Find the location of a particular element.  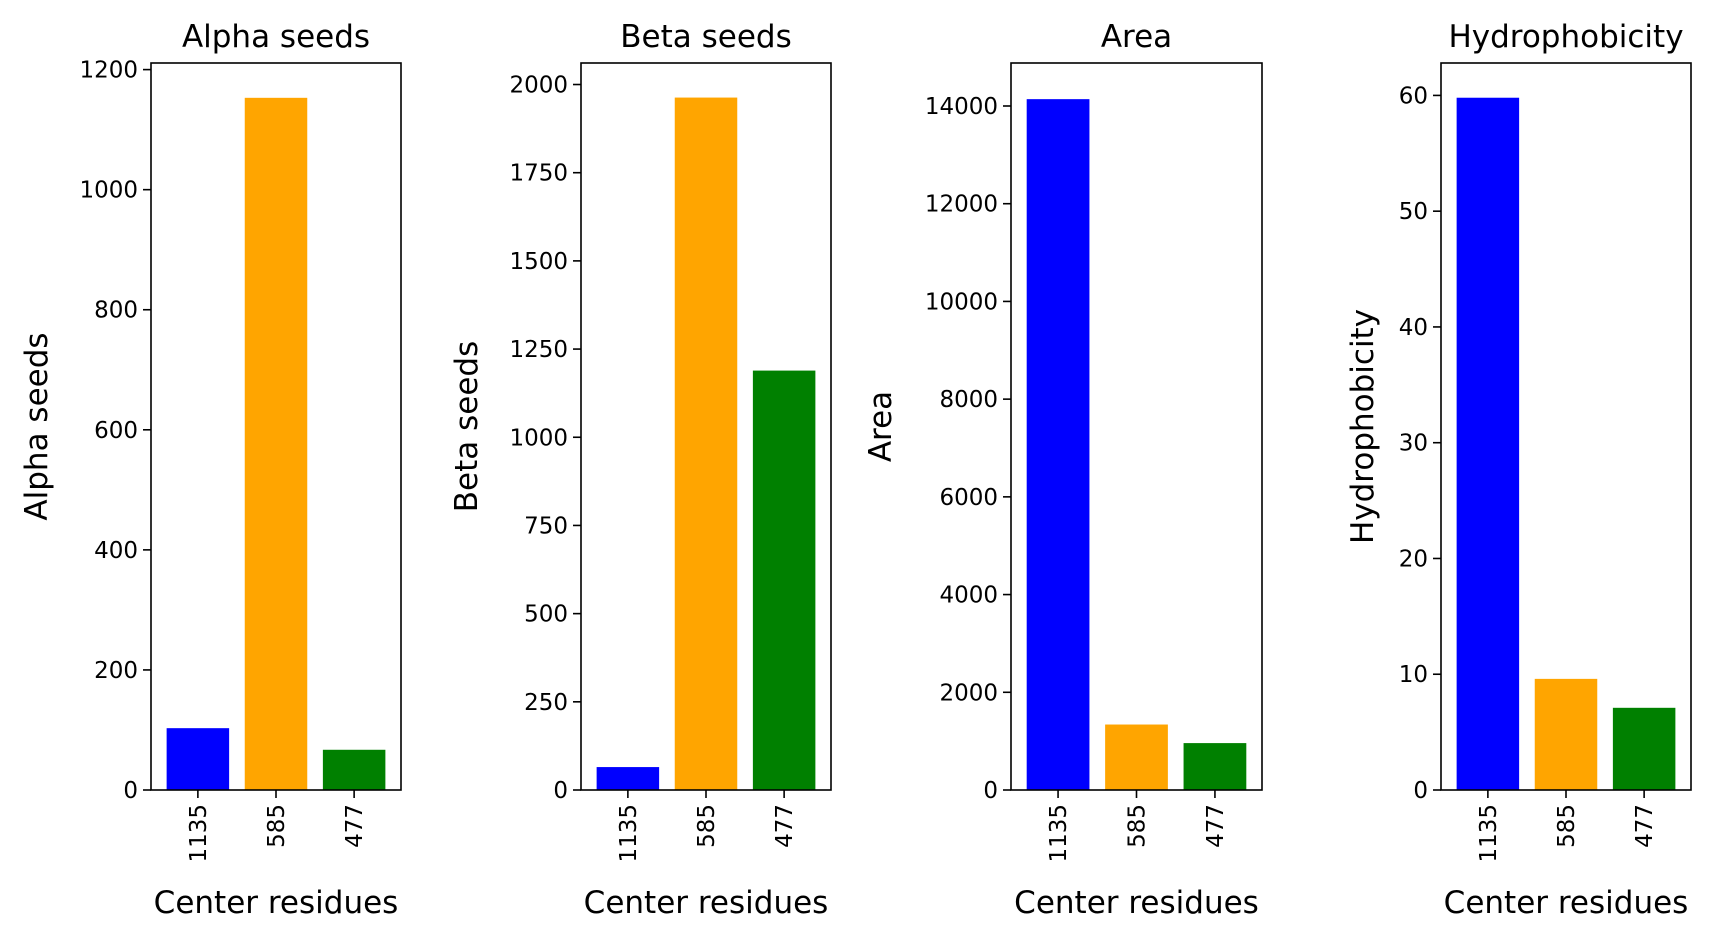

y-tick-label: 60 is located at coordinates (1413, 96).